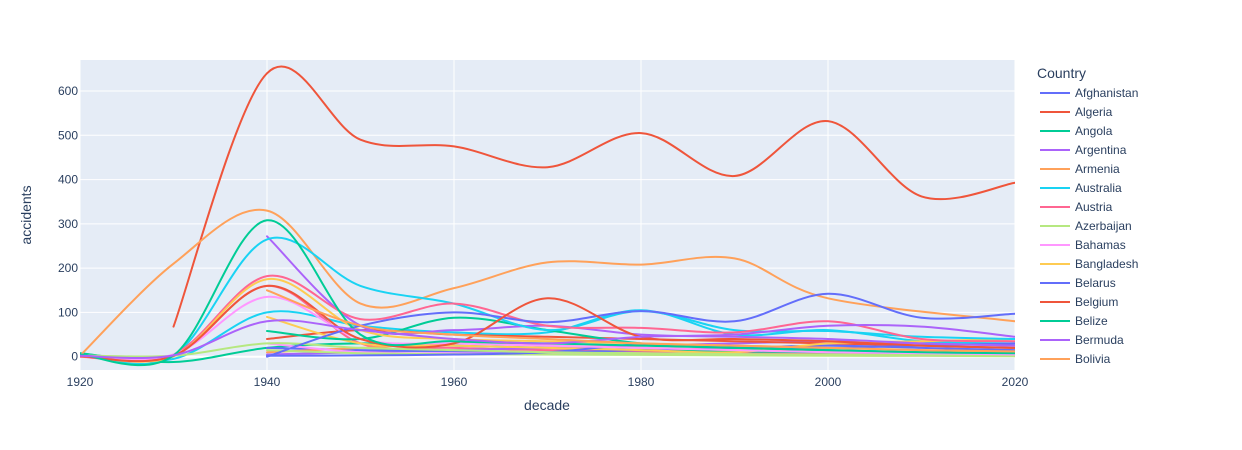  Describe the element at coordinates (641, 382) in the screenshot. I see `x-tick-label: 1980` at that location.